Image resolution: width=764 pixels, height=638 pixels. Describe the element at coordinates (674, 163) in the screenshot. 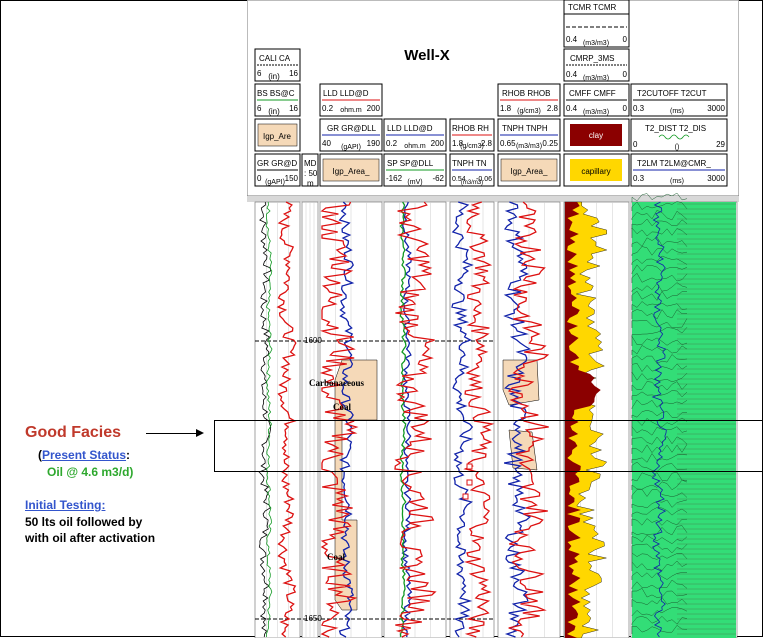

I see `t2lm-name: T2LM T2LM@CMR_` at that location.